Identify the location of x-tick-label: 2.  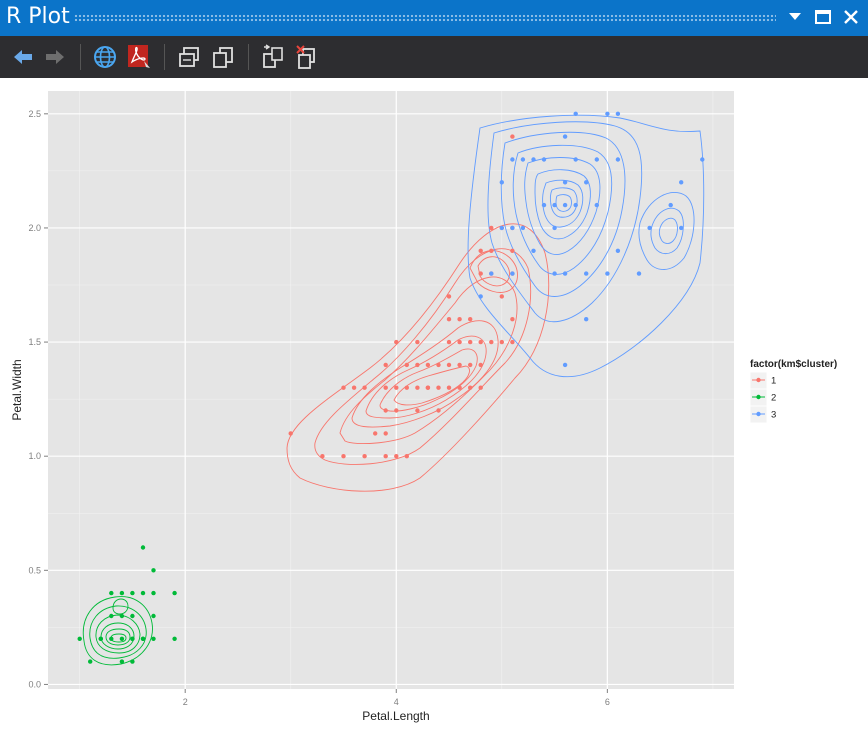
(185, 702).